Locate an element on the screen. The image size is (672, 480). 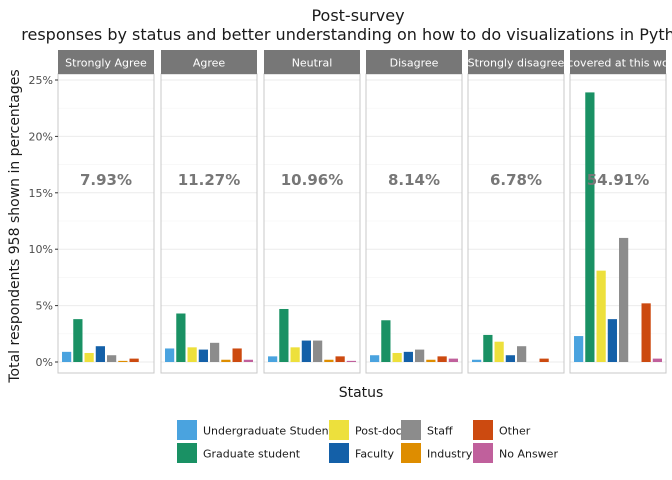
facet-total-label: 7.93% is located at coordinates (106, 180).